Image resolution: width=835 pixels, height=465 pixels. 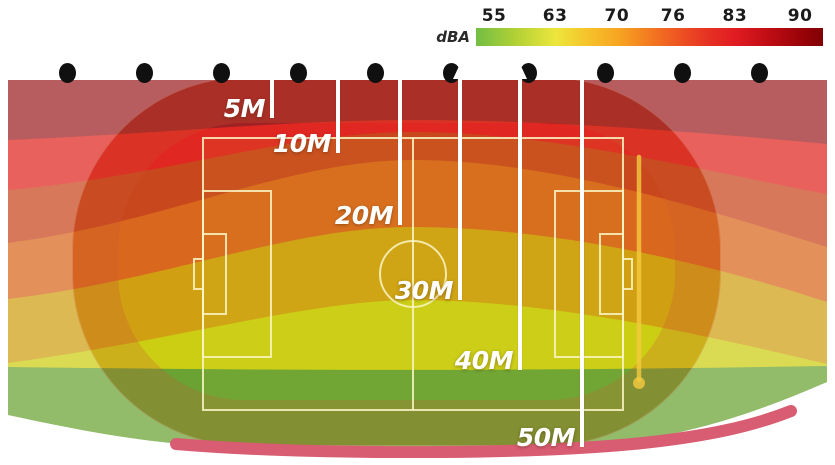 I want to click on colorbar-unit-label: dBA, so click(x=453, y=37).